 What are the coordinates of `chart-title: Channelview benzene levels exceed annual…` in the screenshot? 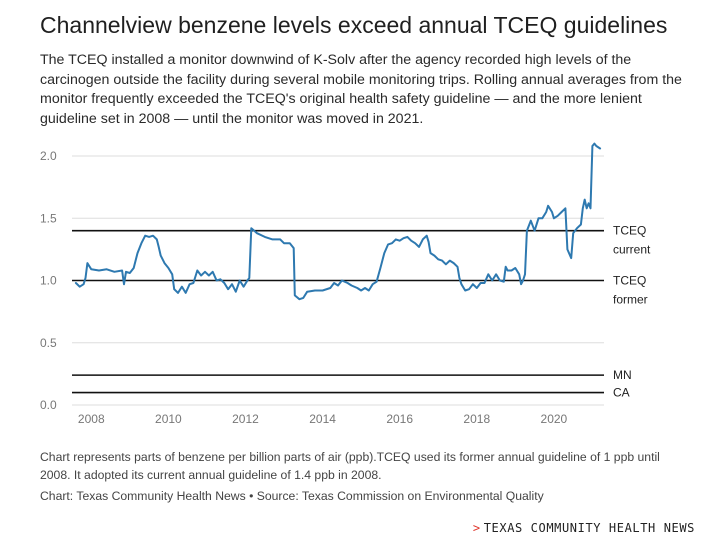 It's located at (354, 25).